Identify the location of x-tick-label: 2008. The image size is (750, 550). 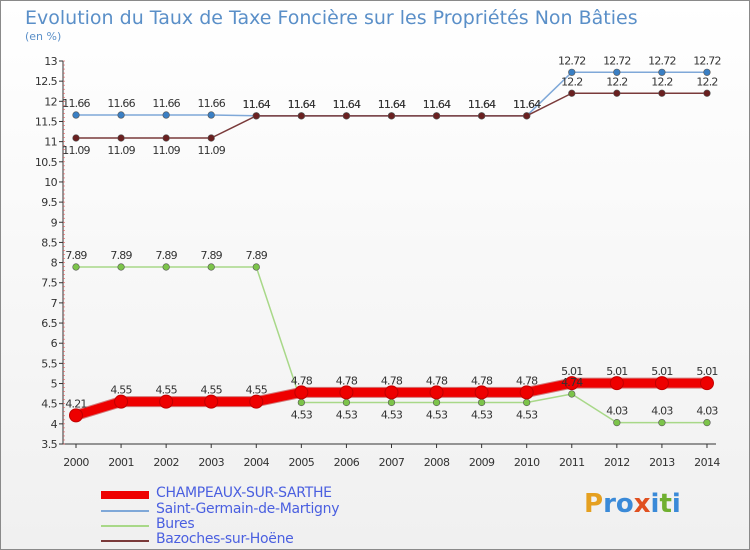
(437, 462).